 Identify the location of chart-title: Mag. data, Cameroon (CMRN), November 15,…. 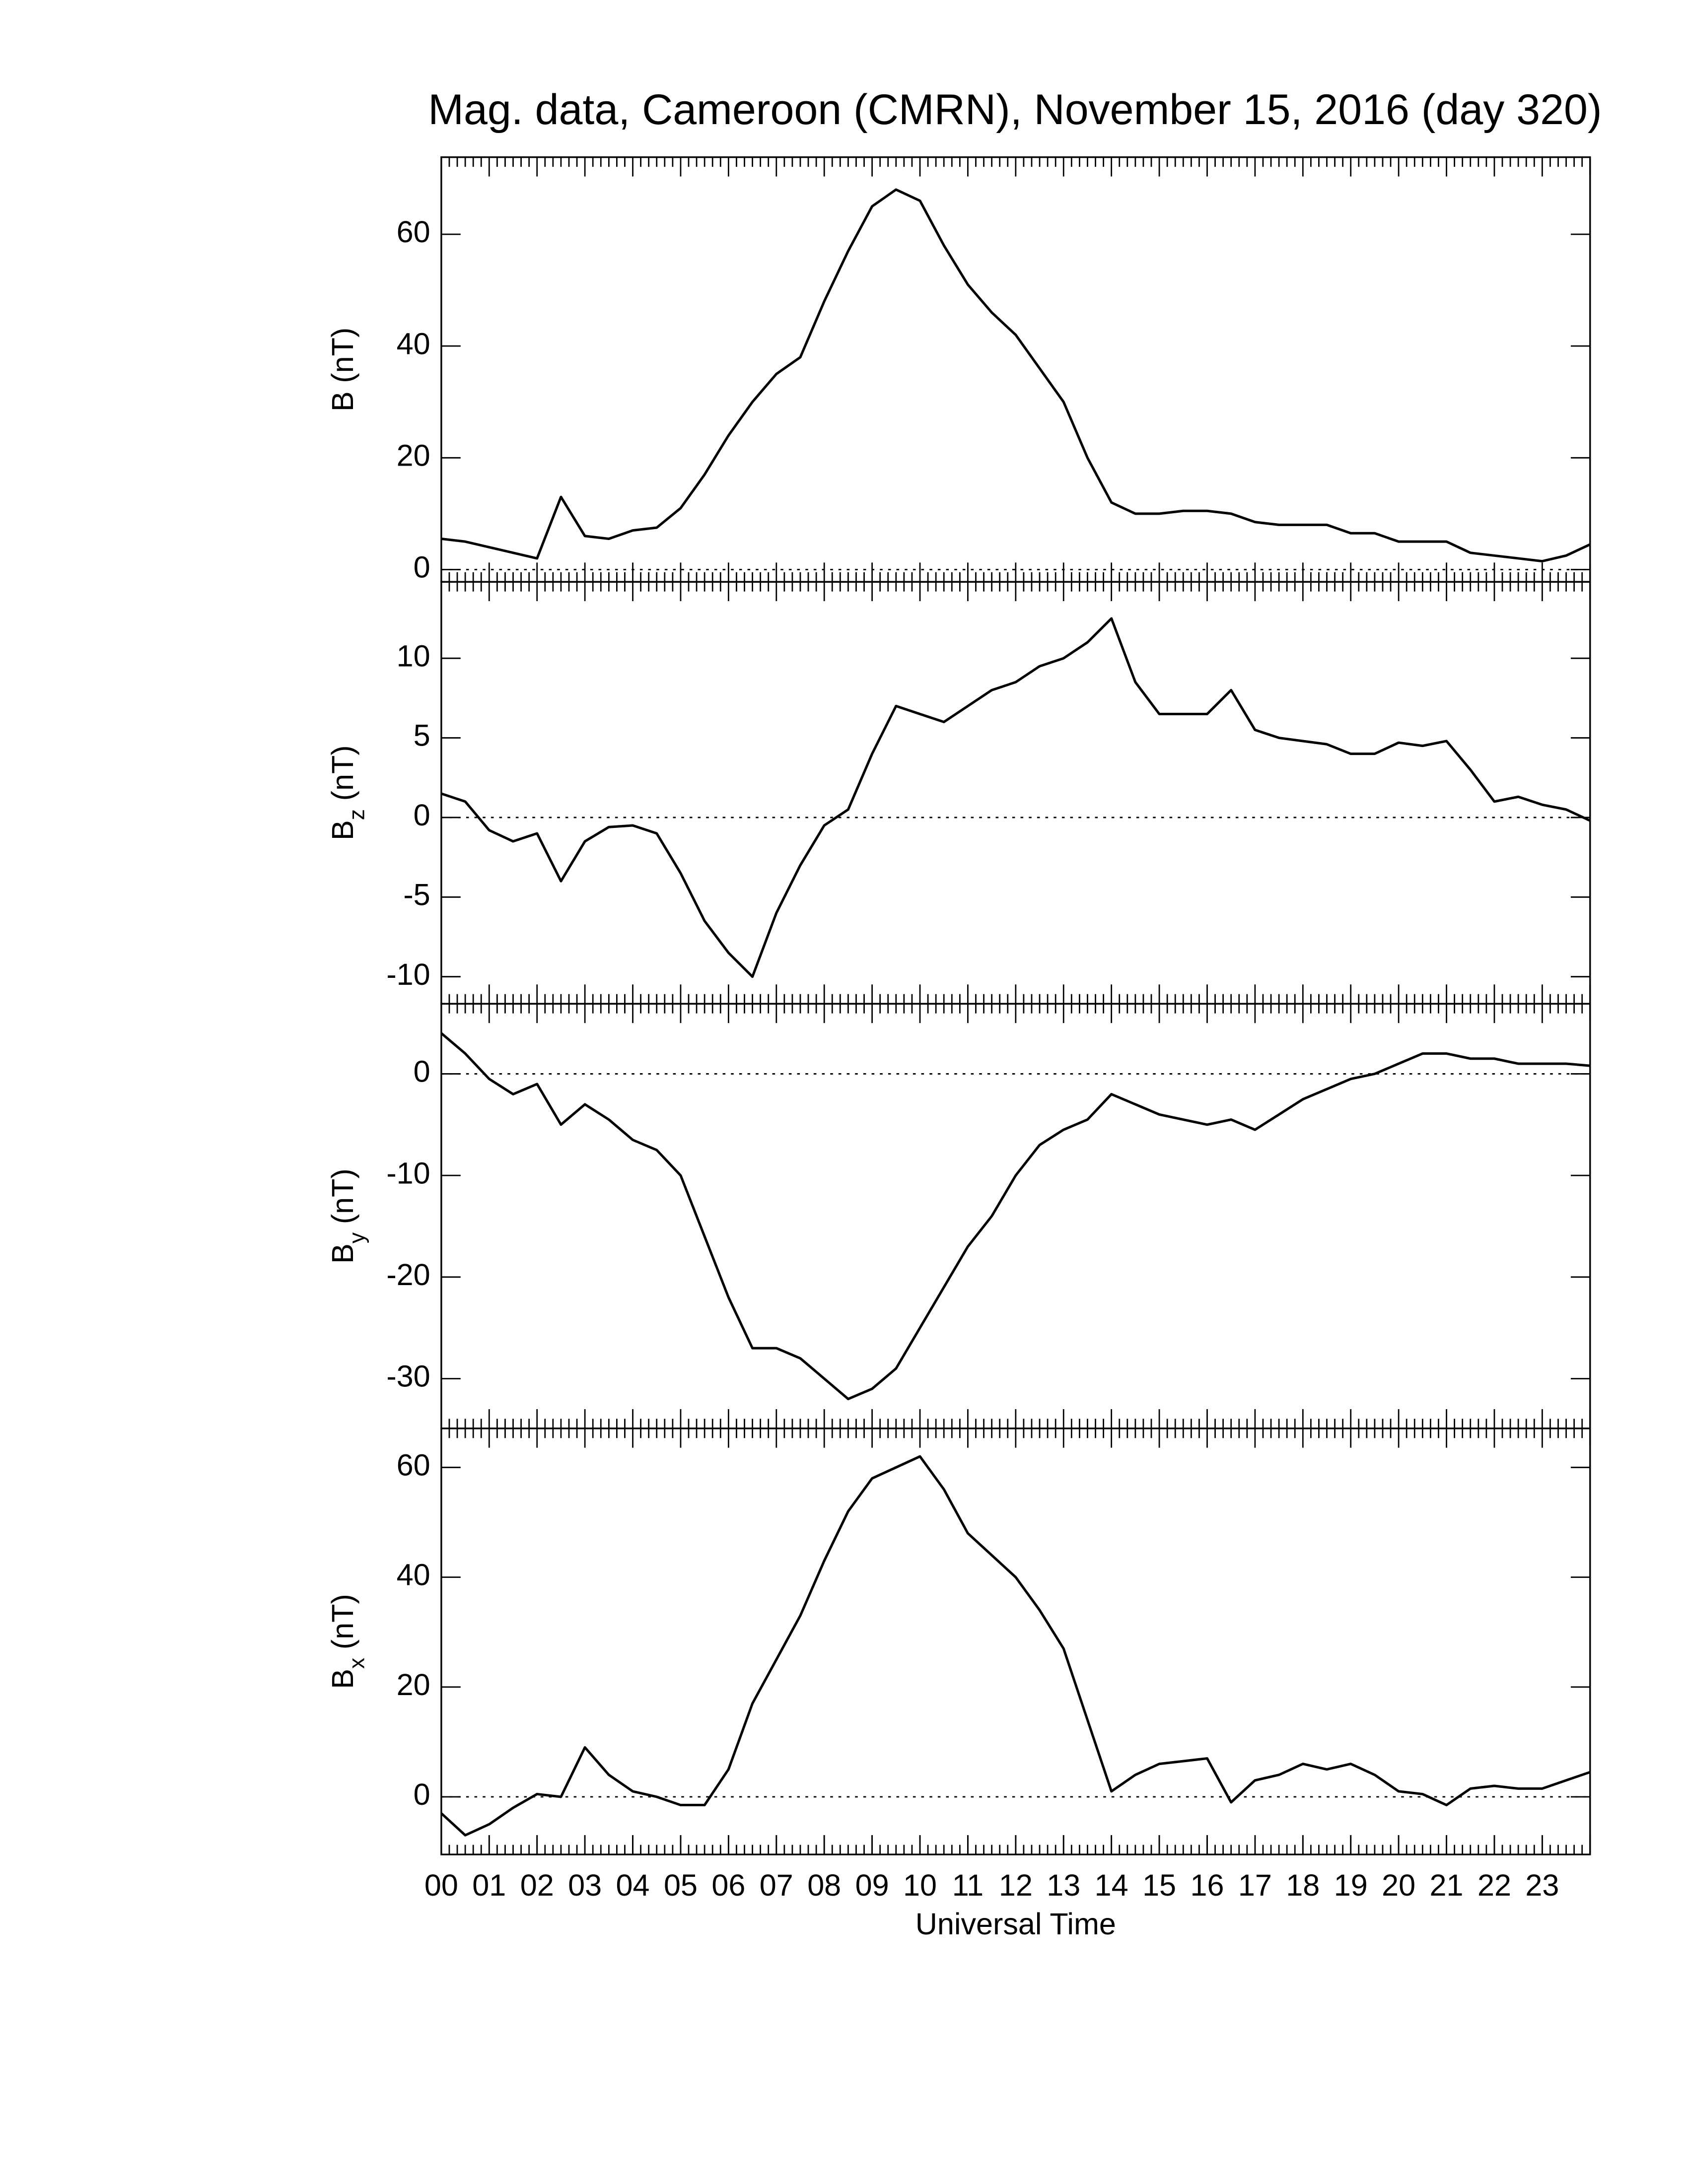
(1015, 110).